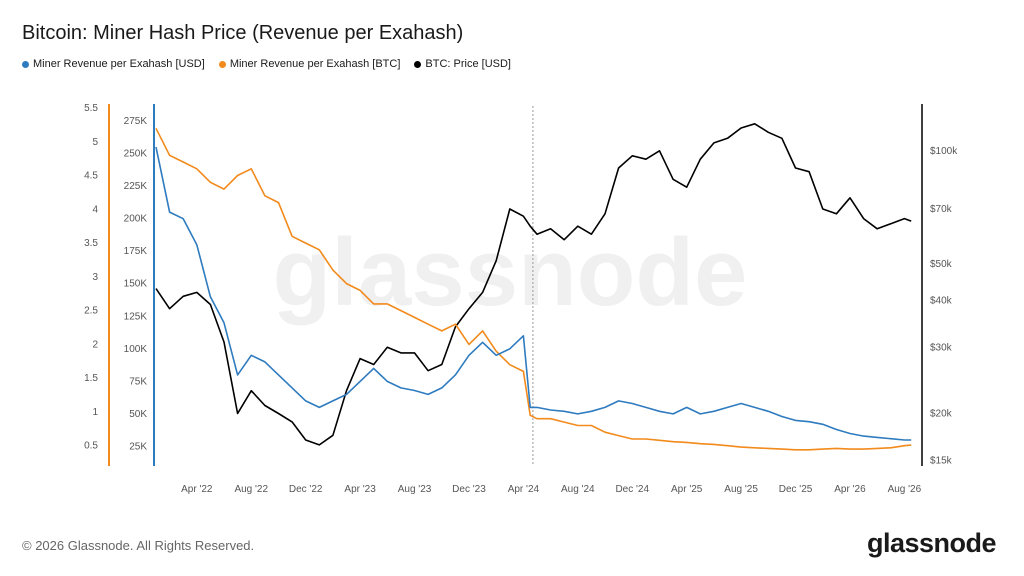 This screenshot has width=1024, height=576. What do you see at coordinates (905, 489) in the screenshot?
I see `tick-label-x: Aug '26` at bounding box center [905, 489].